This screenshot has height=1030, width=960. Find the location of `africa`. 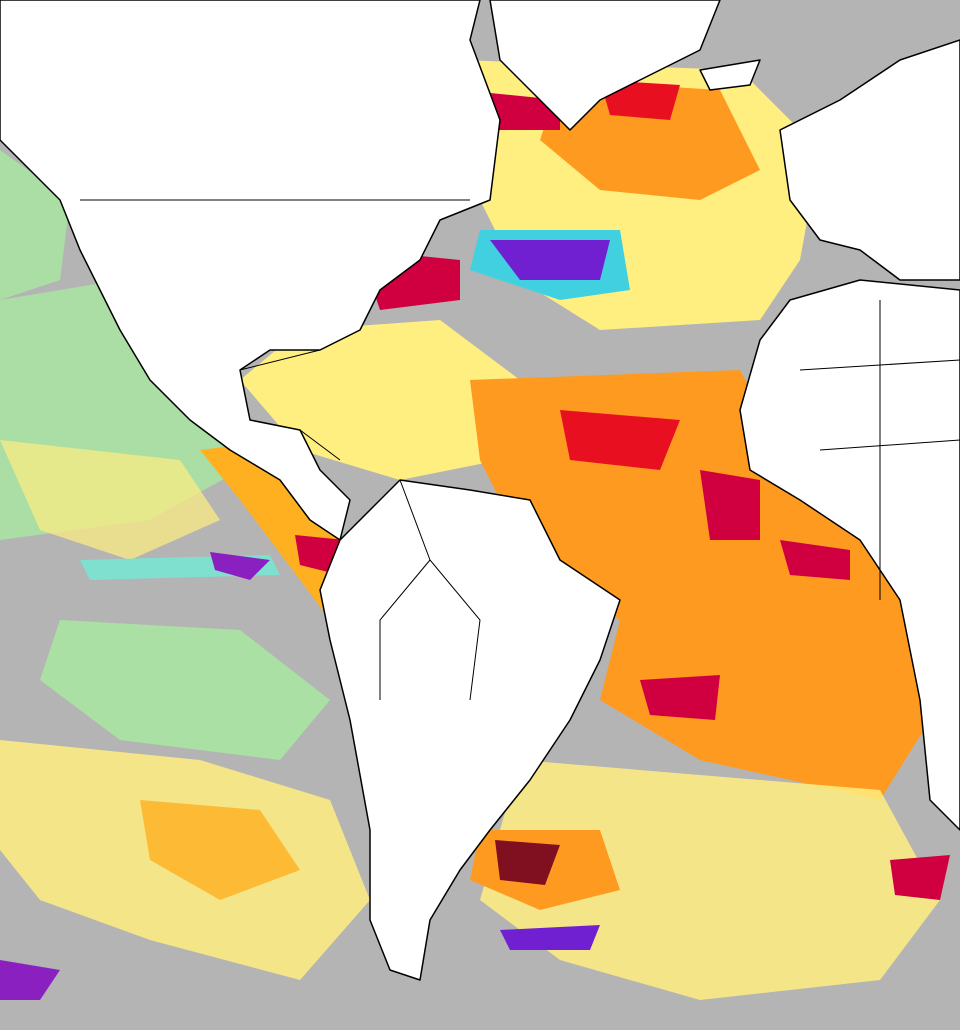

africa is located at coordinates (849, 555).